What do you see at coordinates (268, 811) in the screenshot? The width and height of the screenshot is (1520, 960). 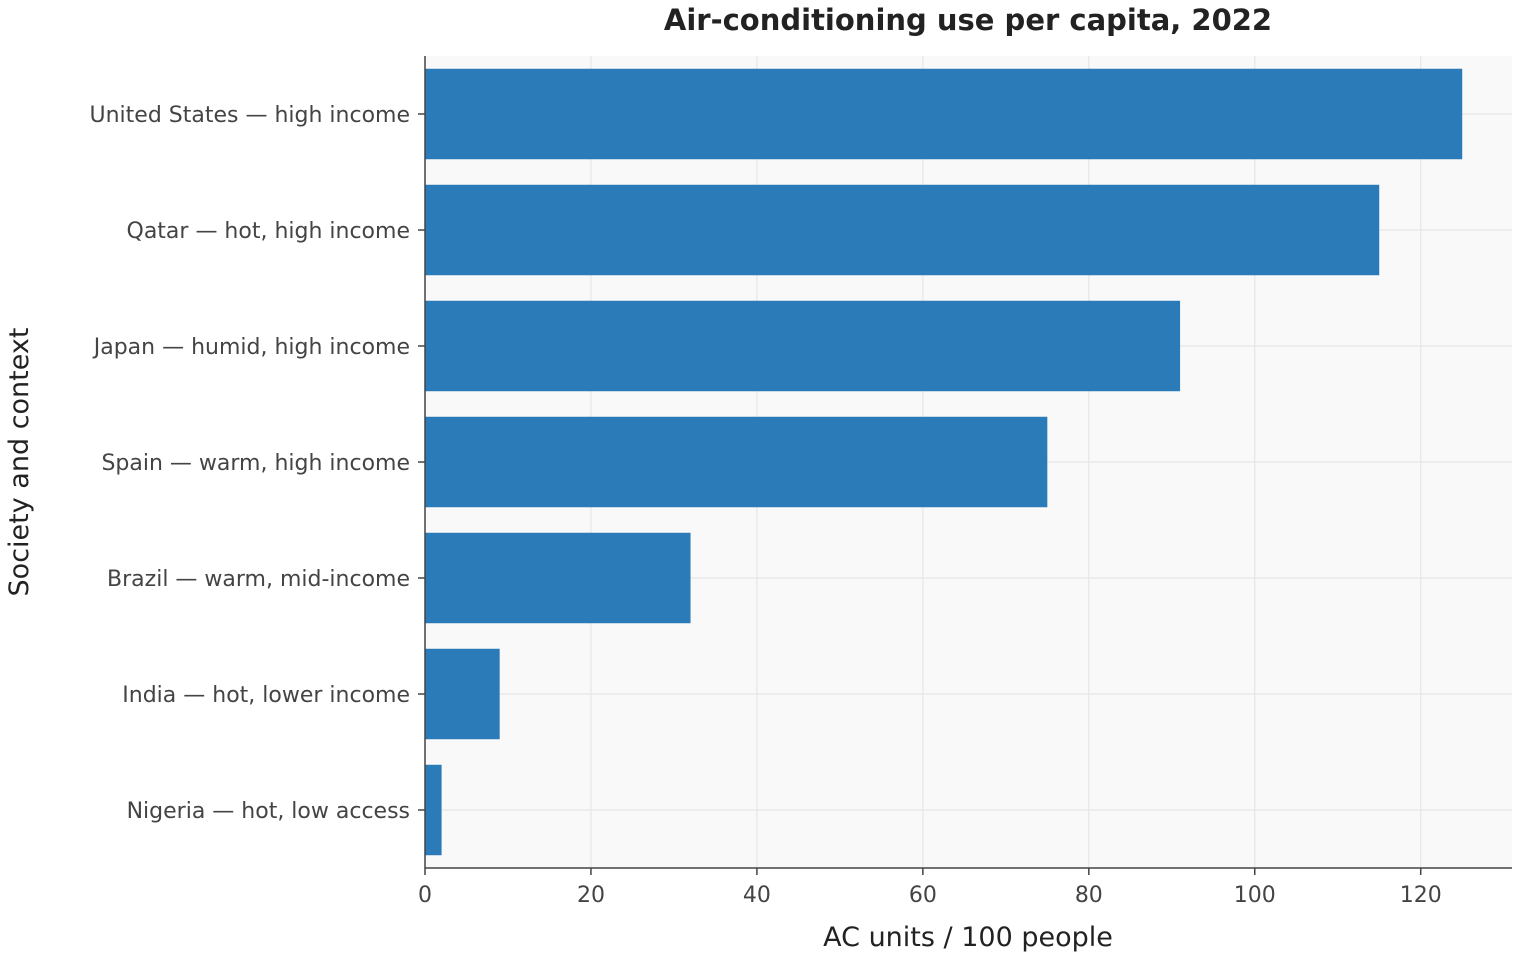 I see `y-tick-label: Nigeria — hot, low access` at bounding box center [268, 811].